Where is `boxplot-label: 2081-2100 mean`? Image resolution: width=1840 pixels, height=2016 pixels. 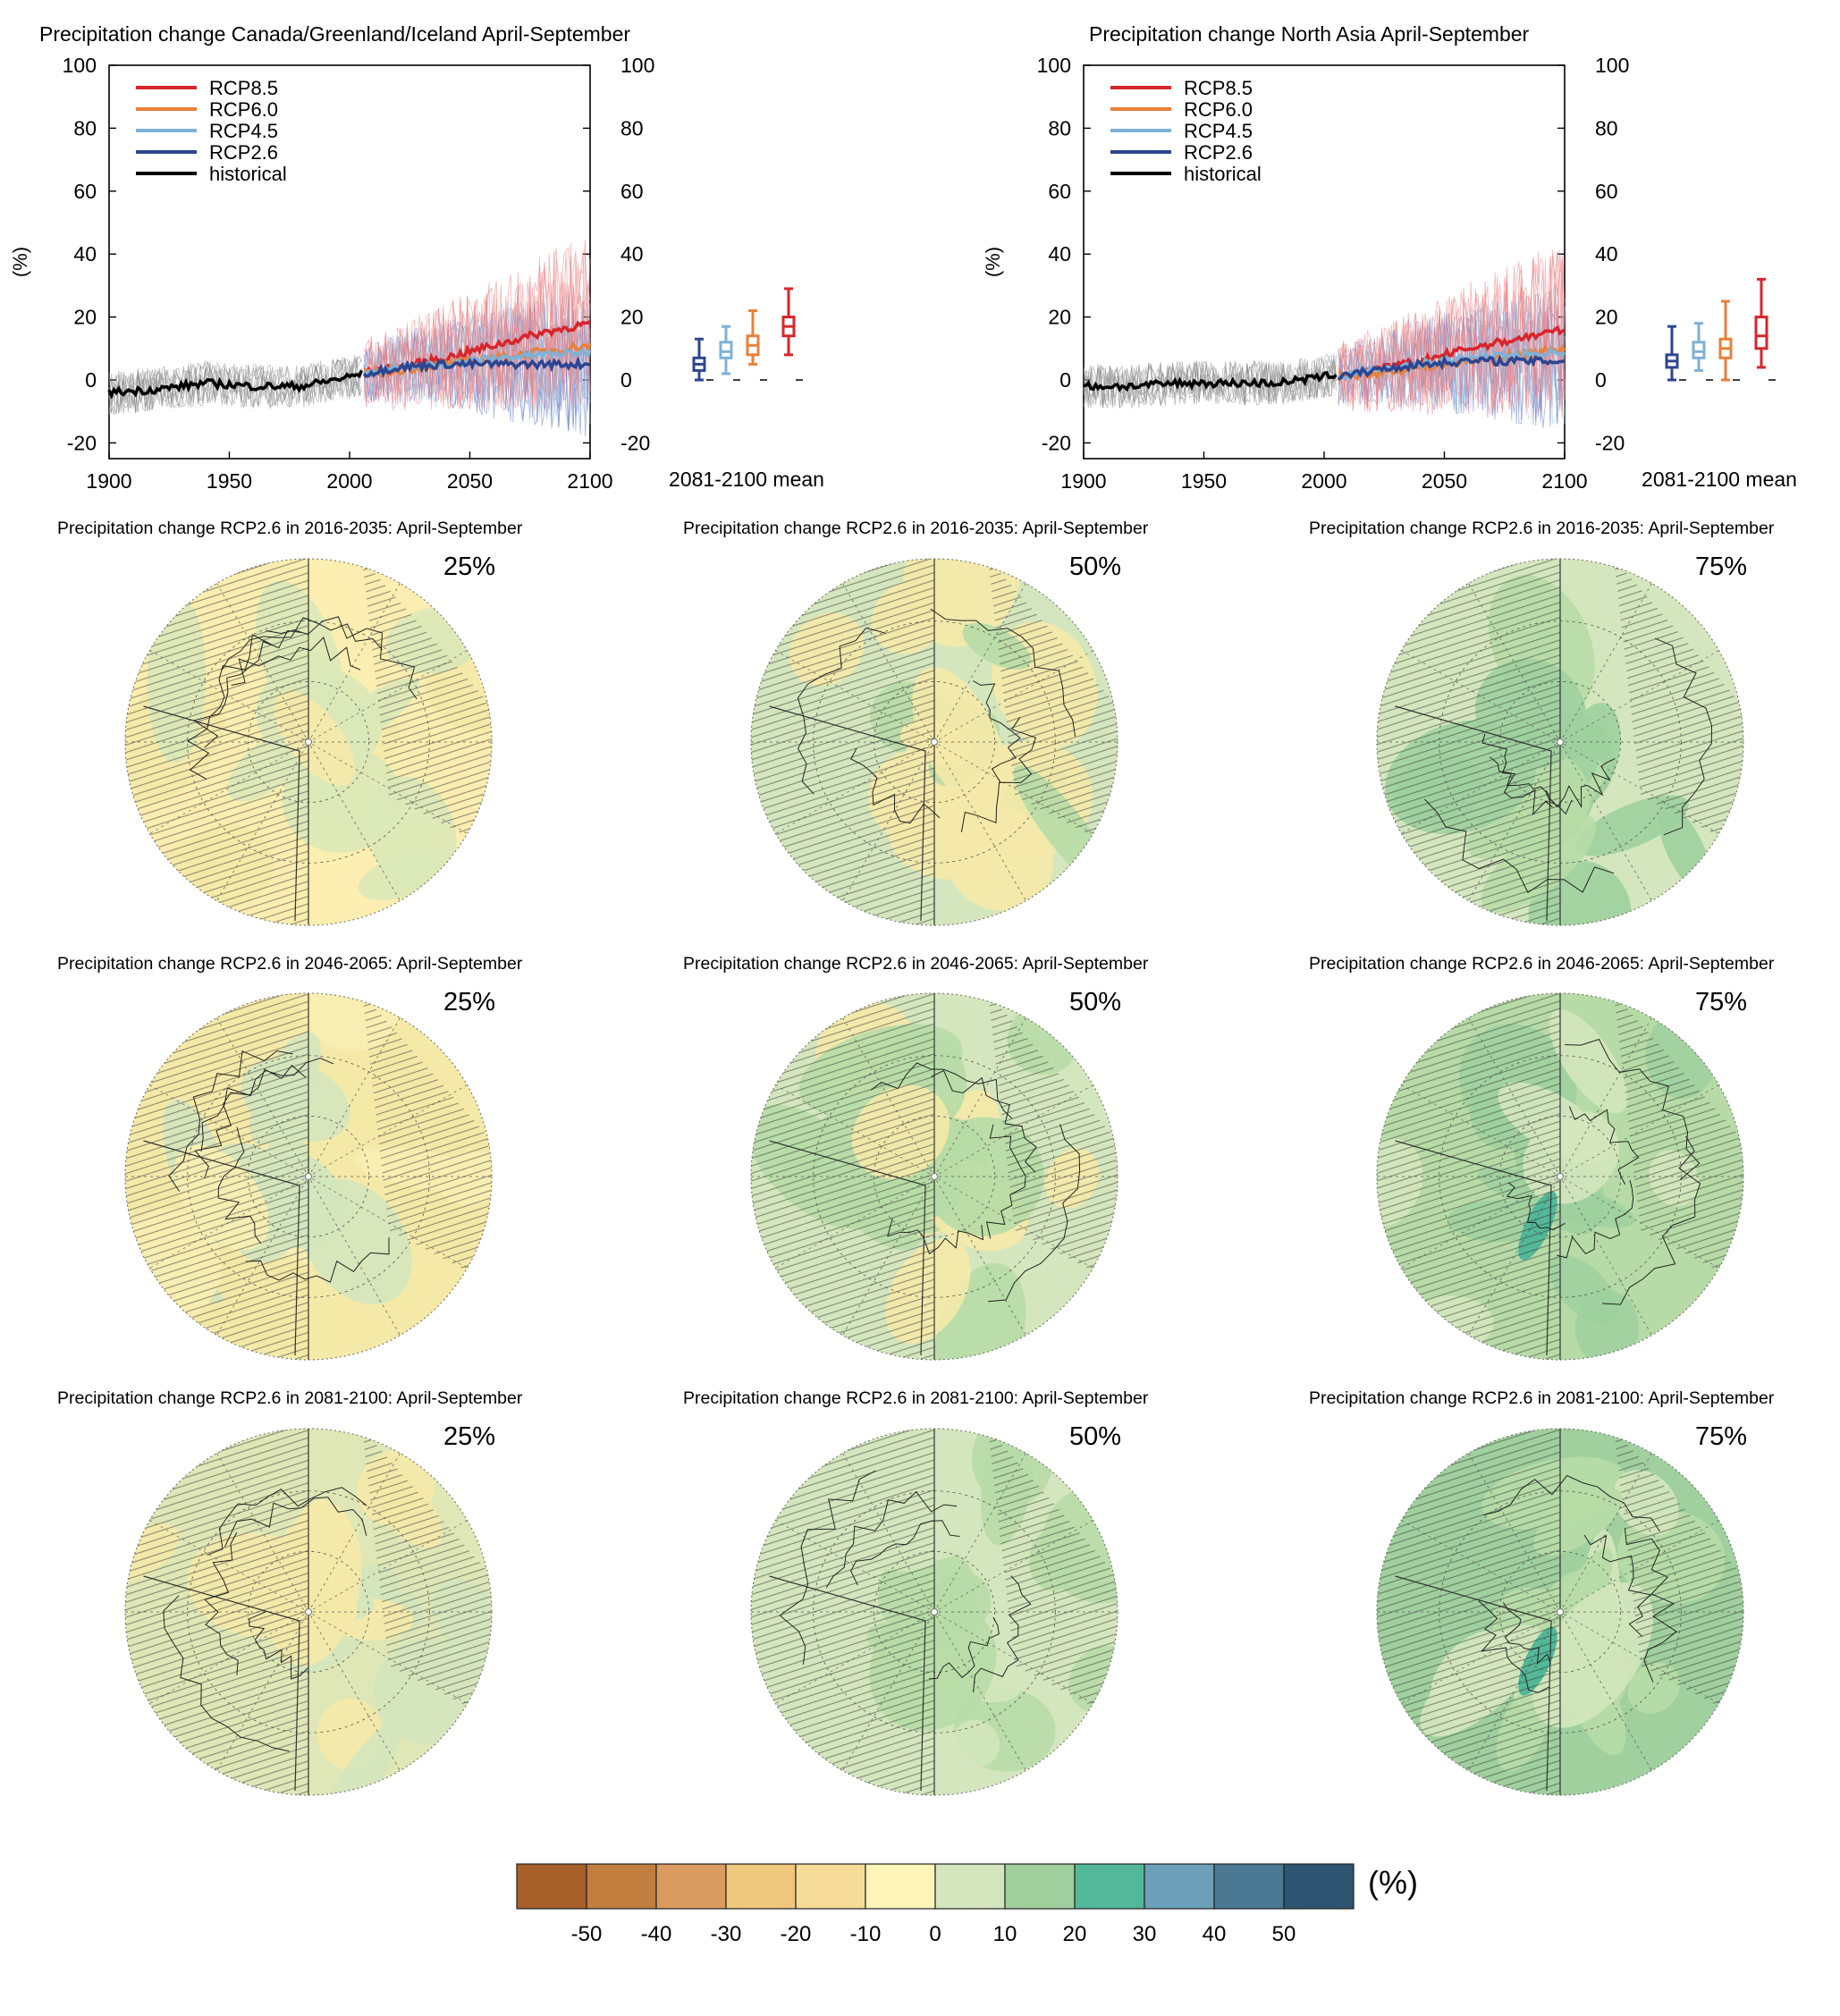 boxplot-label: 2081-2100 mean is located at coordinates (1719, 479).